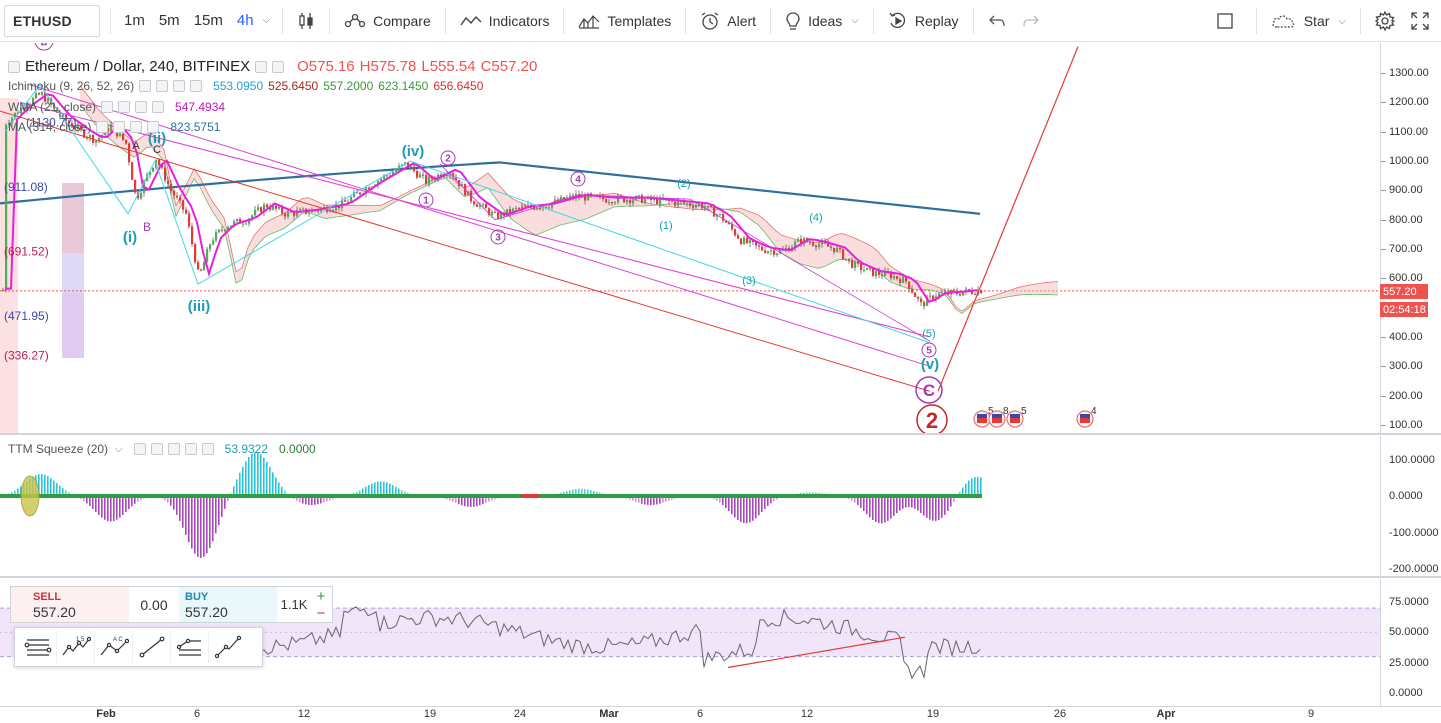 The width and height of the screenshot is (1441, 723). I want to click on alert-button: Alert, so click(728, 21).